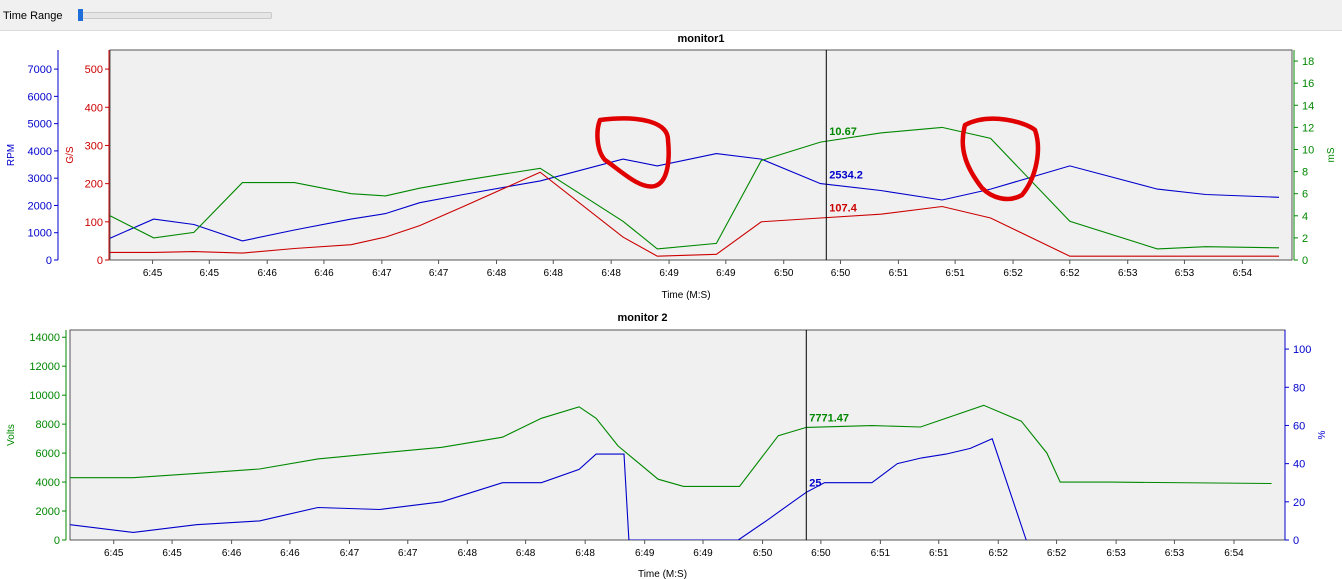 The height and width of the screenshot is (579, 1342). What do you see at coordinates (94, 146) in the screenshot?
I see `y-tick-label: 300` at bounding box center [94, 146].